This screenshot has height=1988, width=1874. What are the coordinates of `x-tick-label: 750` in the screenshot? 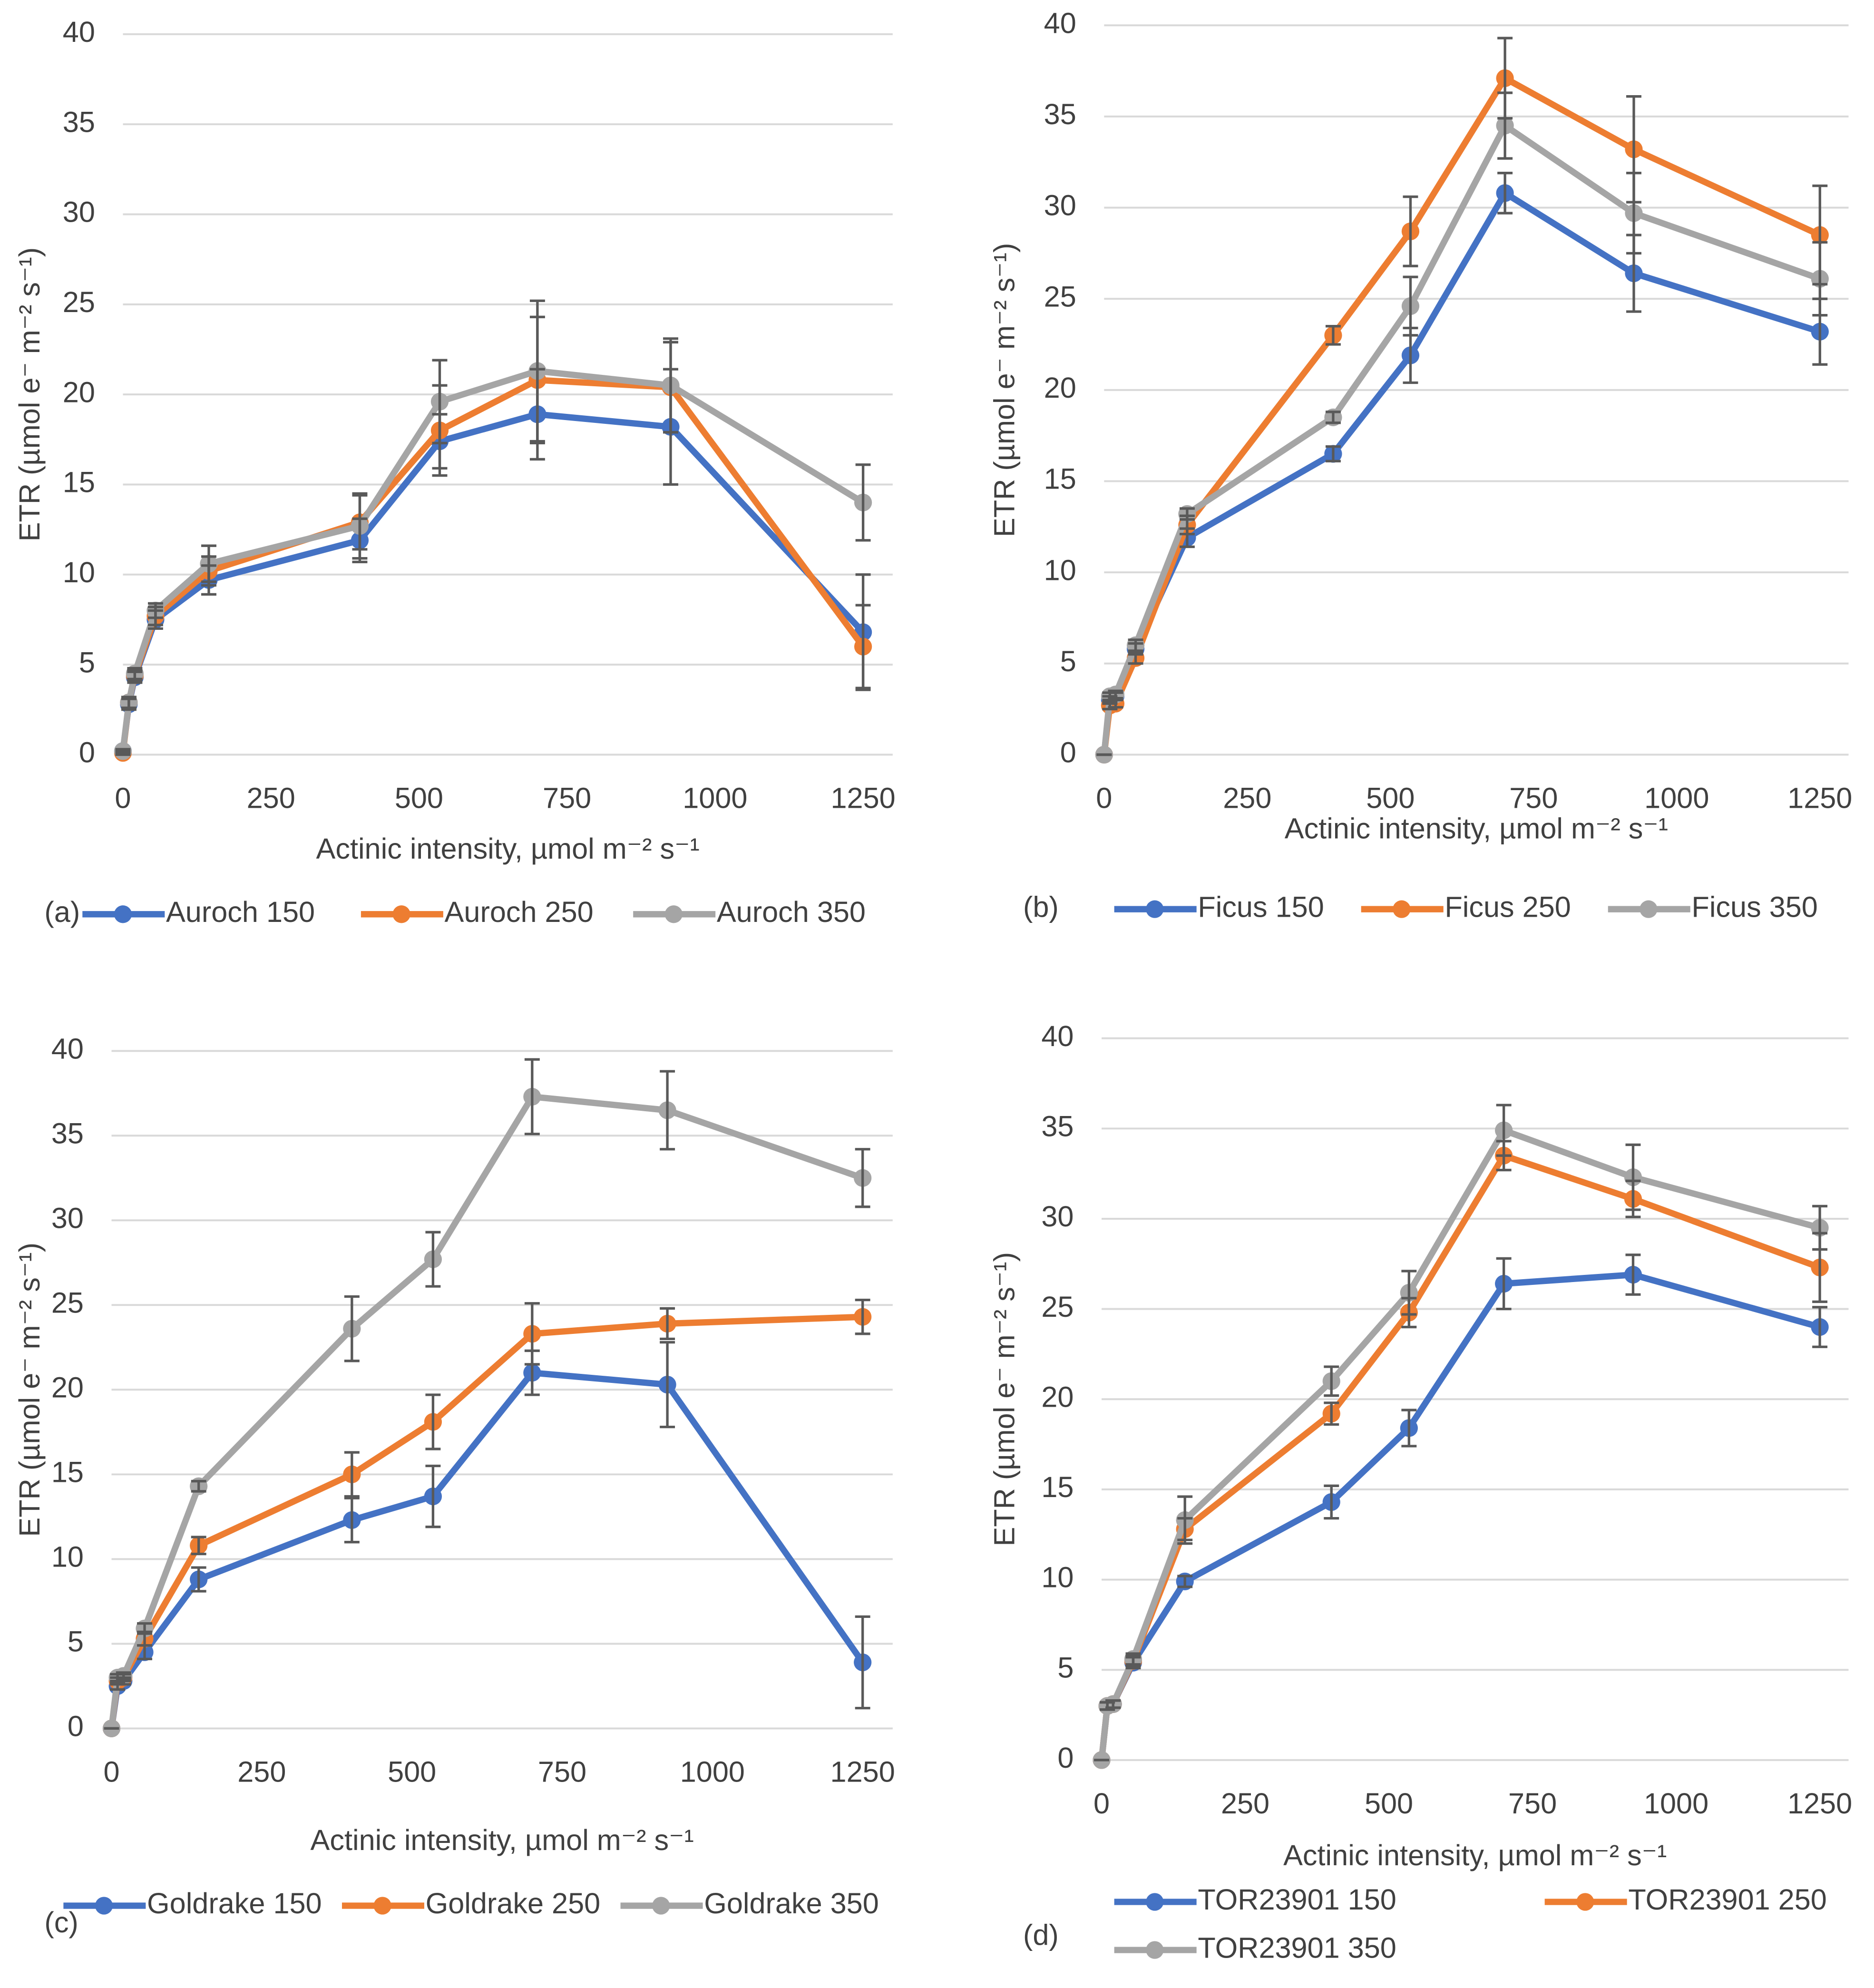 It's located at (562, 1771).